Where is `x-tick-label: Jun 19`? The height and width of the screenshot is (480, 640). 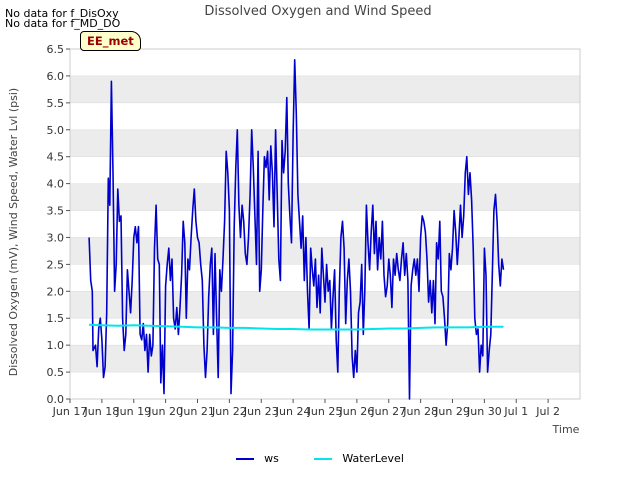 x-tick-label: Jun 19 is located at coordinates (133, 411).